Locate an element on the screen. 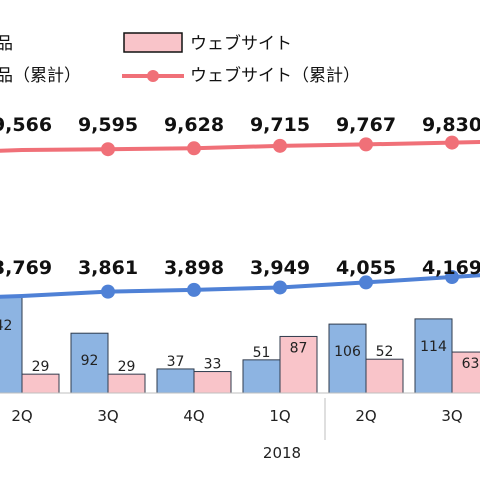 The image size is (480, 480). legend-label-website: ウェブサイト is located at coordinates (241, 43).